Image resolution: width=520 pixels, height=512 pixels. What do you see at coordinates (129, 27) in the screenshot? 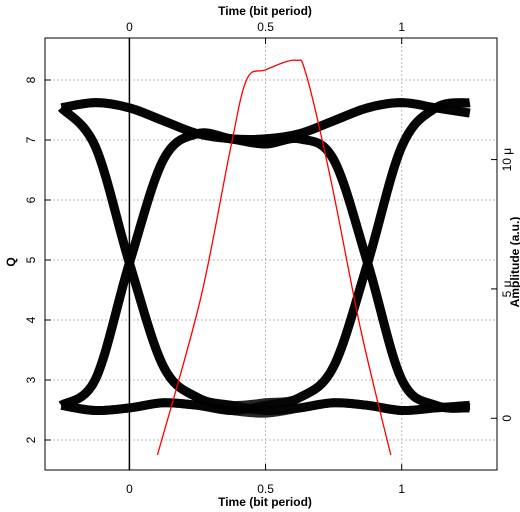
I see `top-x-tick-label: 0` at bounding box center [129, 27].